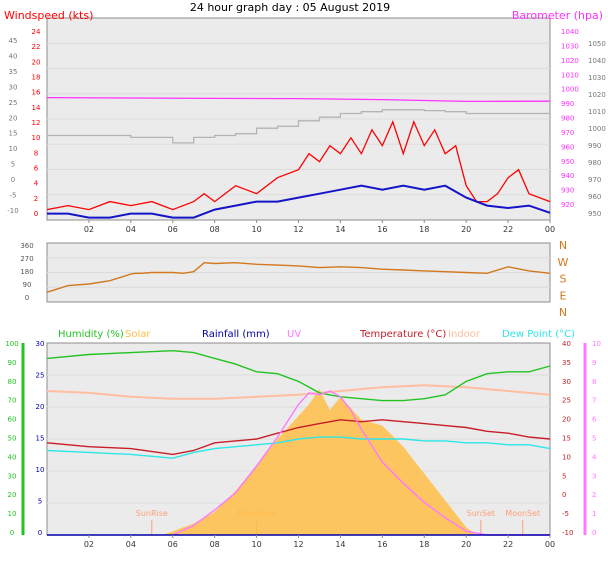  I want to click on direction-tick-label: 0, so click(27, 298).